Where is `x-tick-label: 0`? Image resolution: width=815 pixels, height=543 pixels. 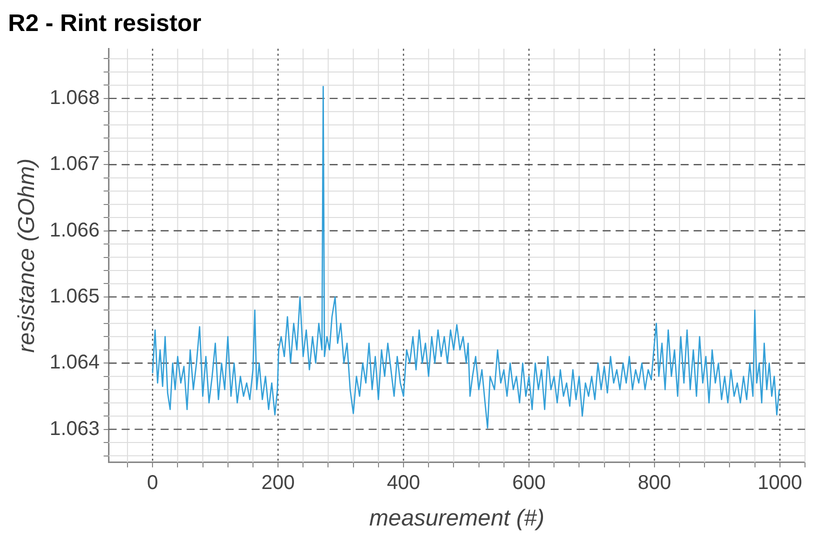 x-tick-label: 0 is located at coordinates (152, 483).